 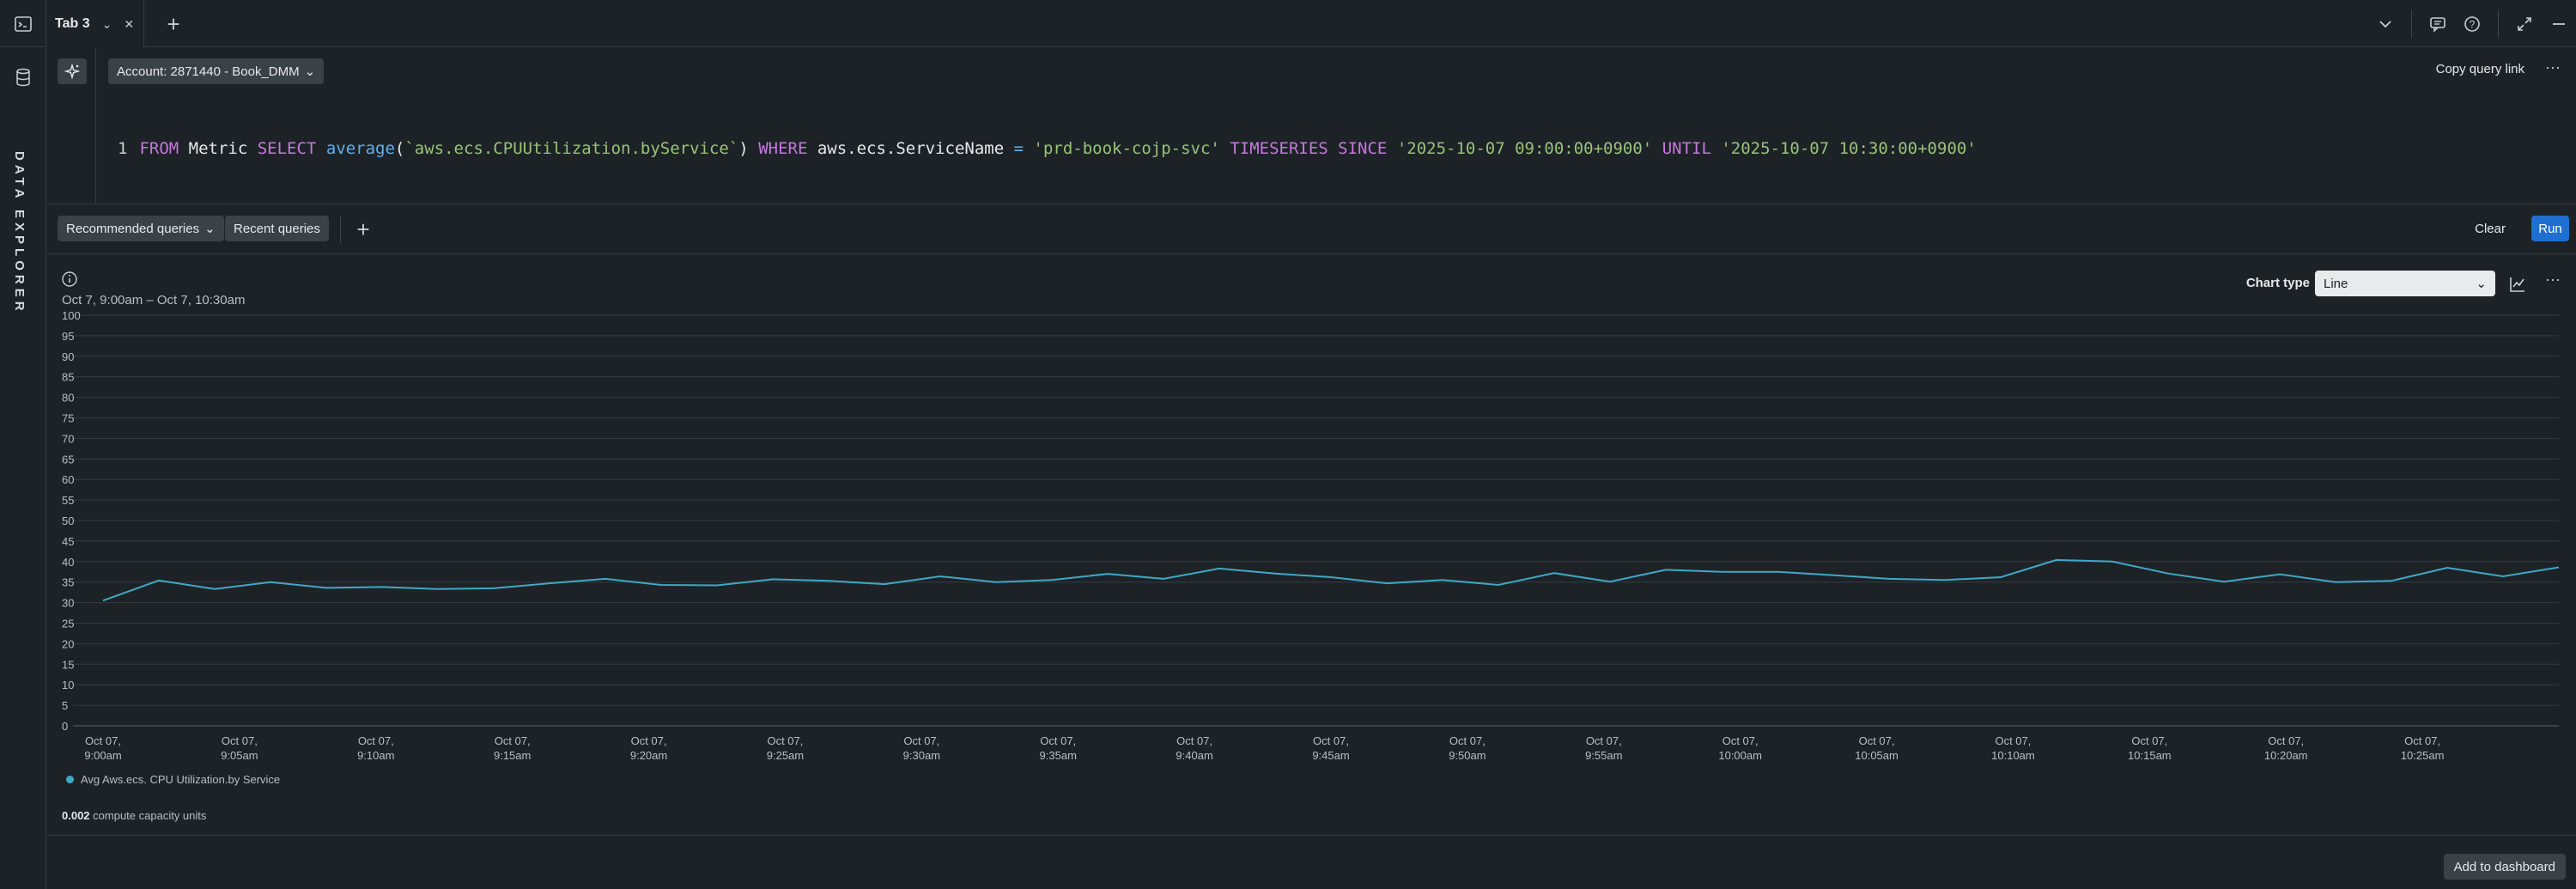 What do you see at coordinates (1686, 148) in the screenshot?
I see `query-token: UNTIL` at bounding box center [1686, 148].